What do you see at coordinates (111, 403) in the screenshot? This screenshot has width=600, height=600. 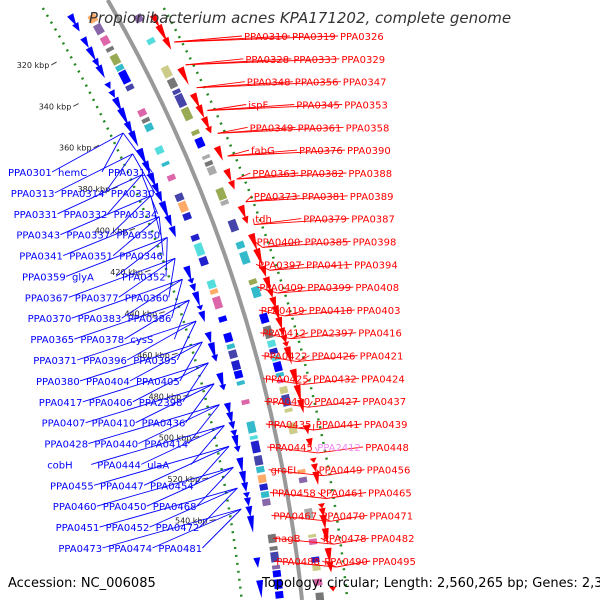 I see `gene-label: PPA0406` at bounding box center [111, 403].